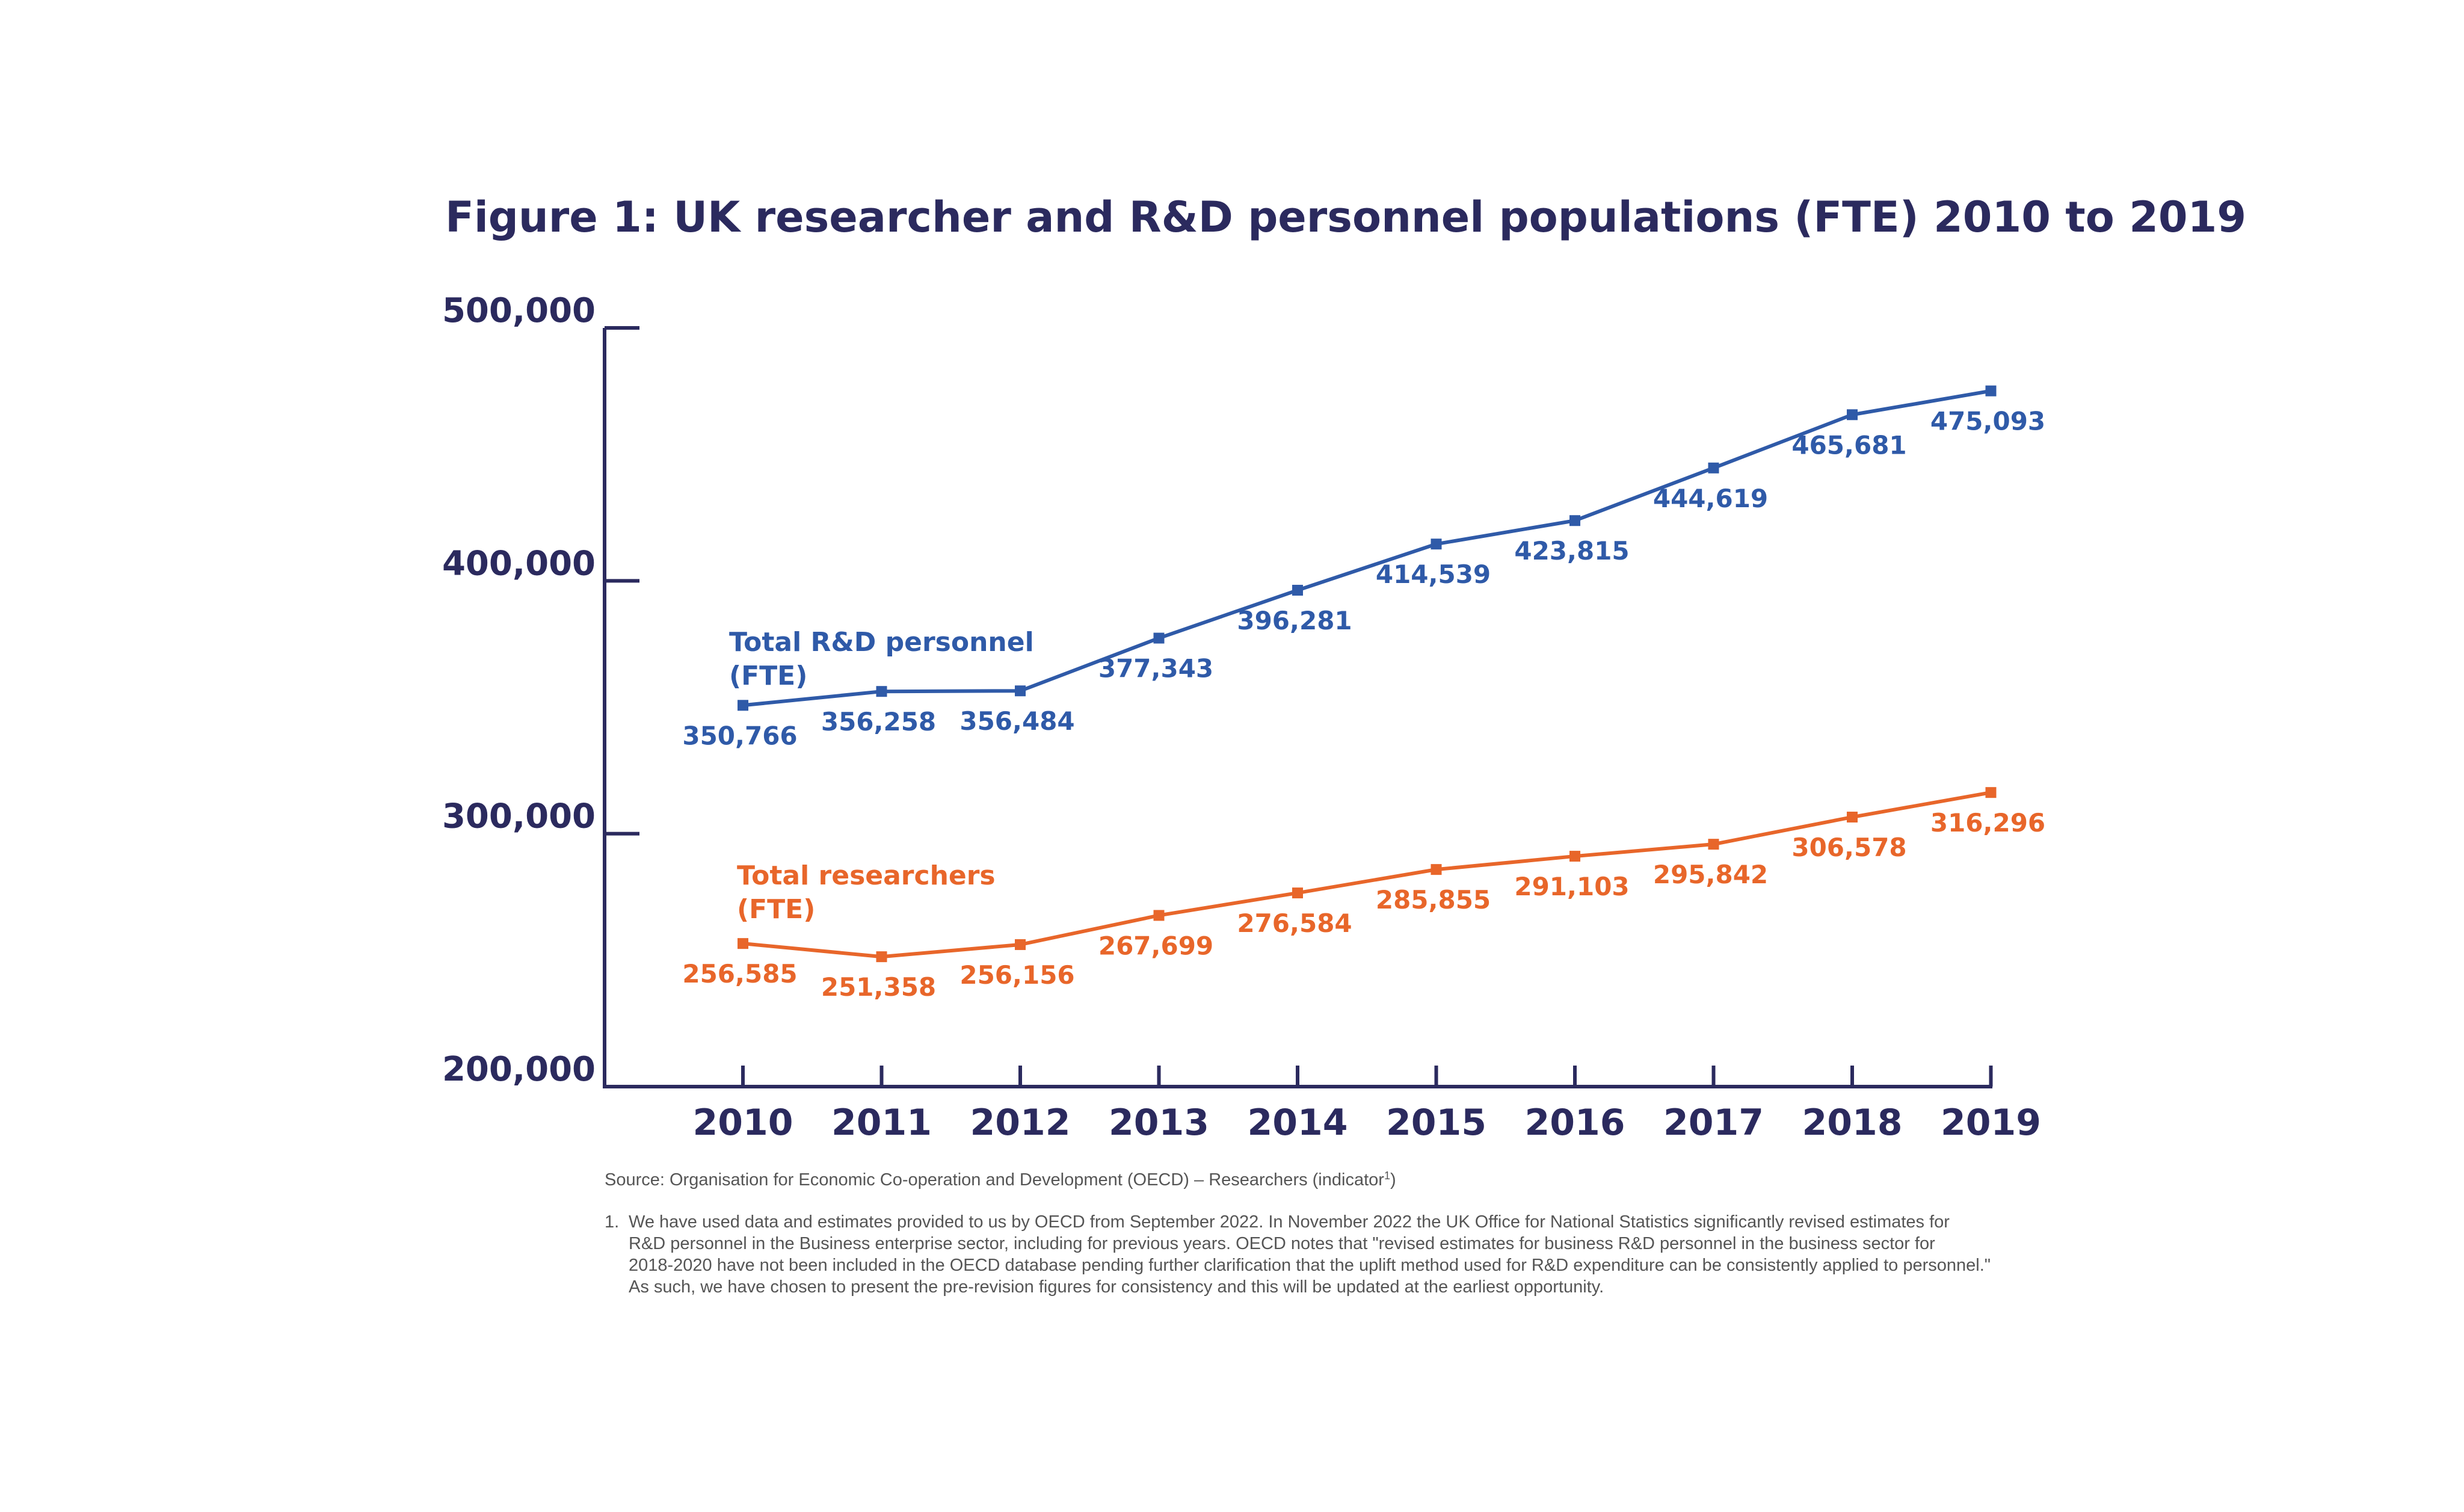 This screenshot has height=1512, width=2464. What do you see at coordinates (1991, 1123) in the screenshot?
I see `x-tick-label: 2019` at bounding box center [1991, 1123].